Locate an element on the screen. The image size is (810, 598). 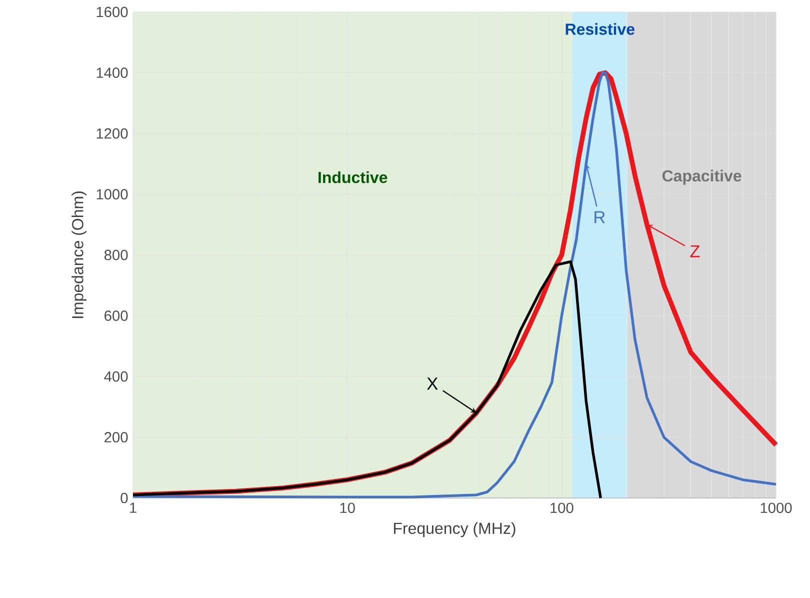
y-axis-title: Impedance (Ohm) is located at coordinates (79, 255).